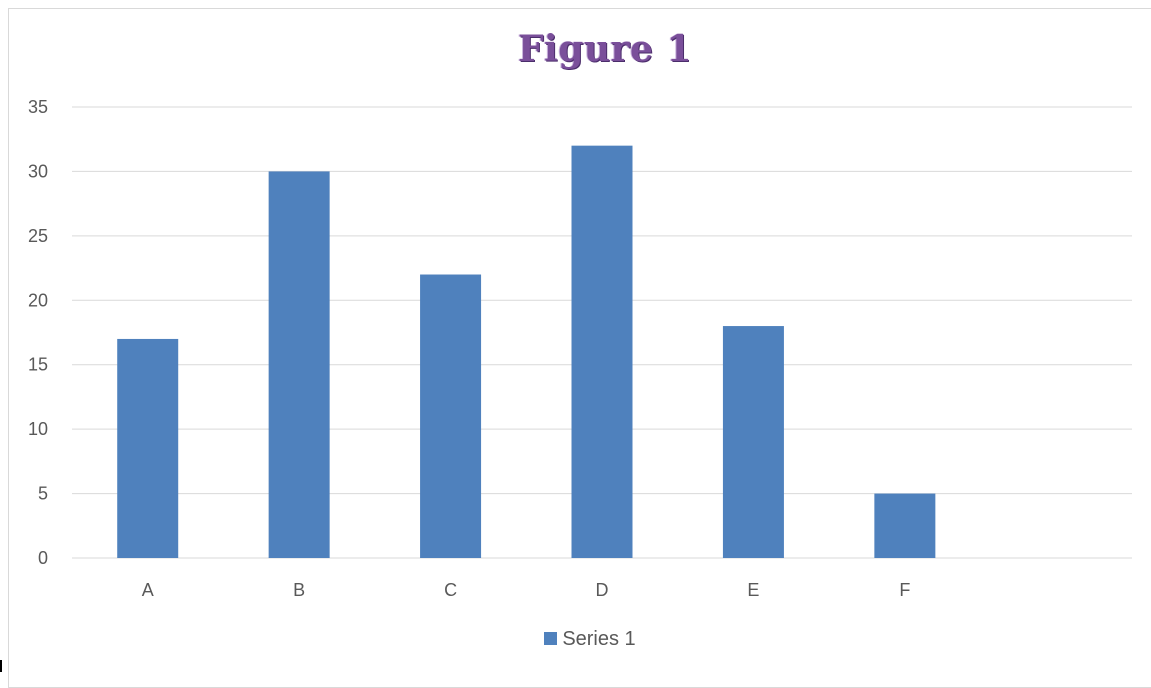 The image size is (1151, 688). I want to click on x-tick-label: E, so click(753, 590).